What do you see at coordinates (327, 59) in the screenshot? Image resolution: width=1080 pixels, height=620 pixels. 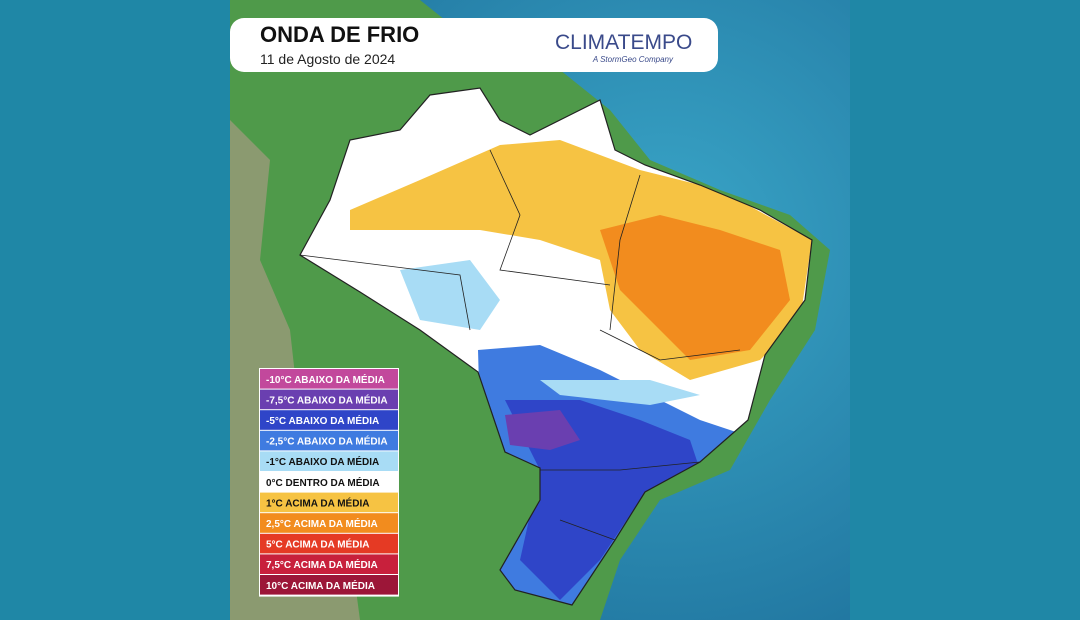 I see `date: 11 de Agosto de 2024` at bounding box center [327, 59].